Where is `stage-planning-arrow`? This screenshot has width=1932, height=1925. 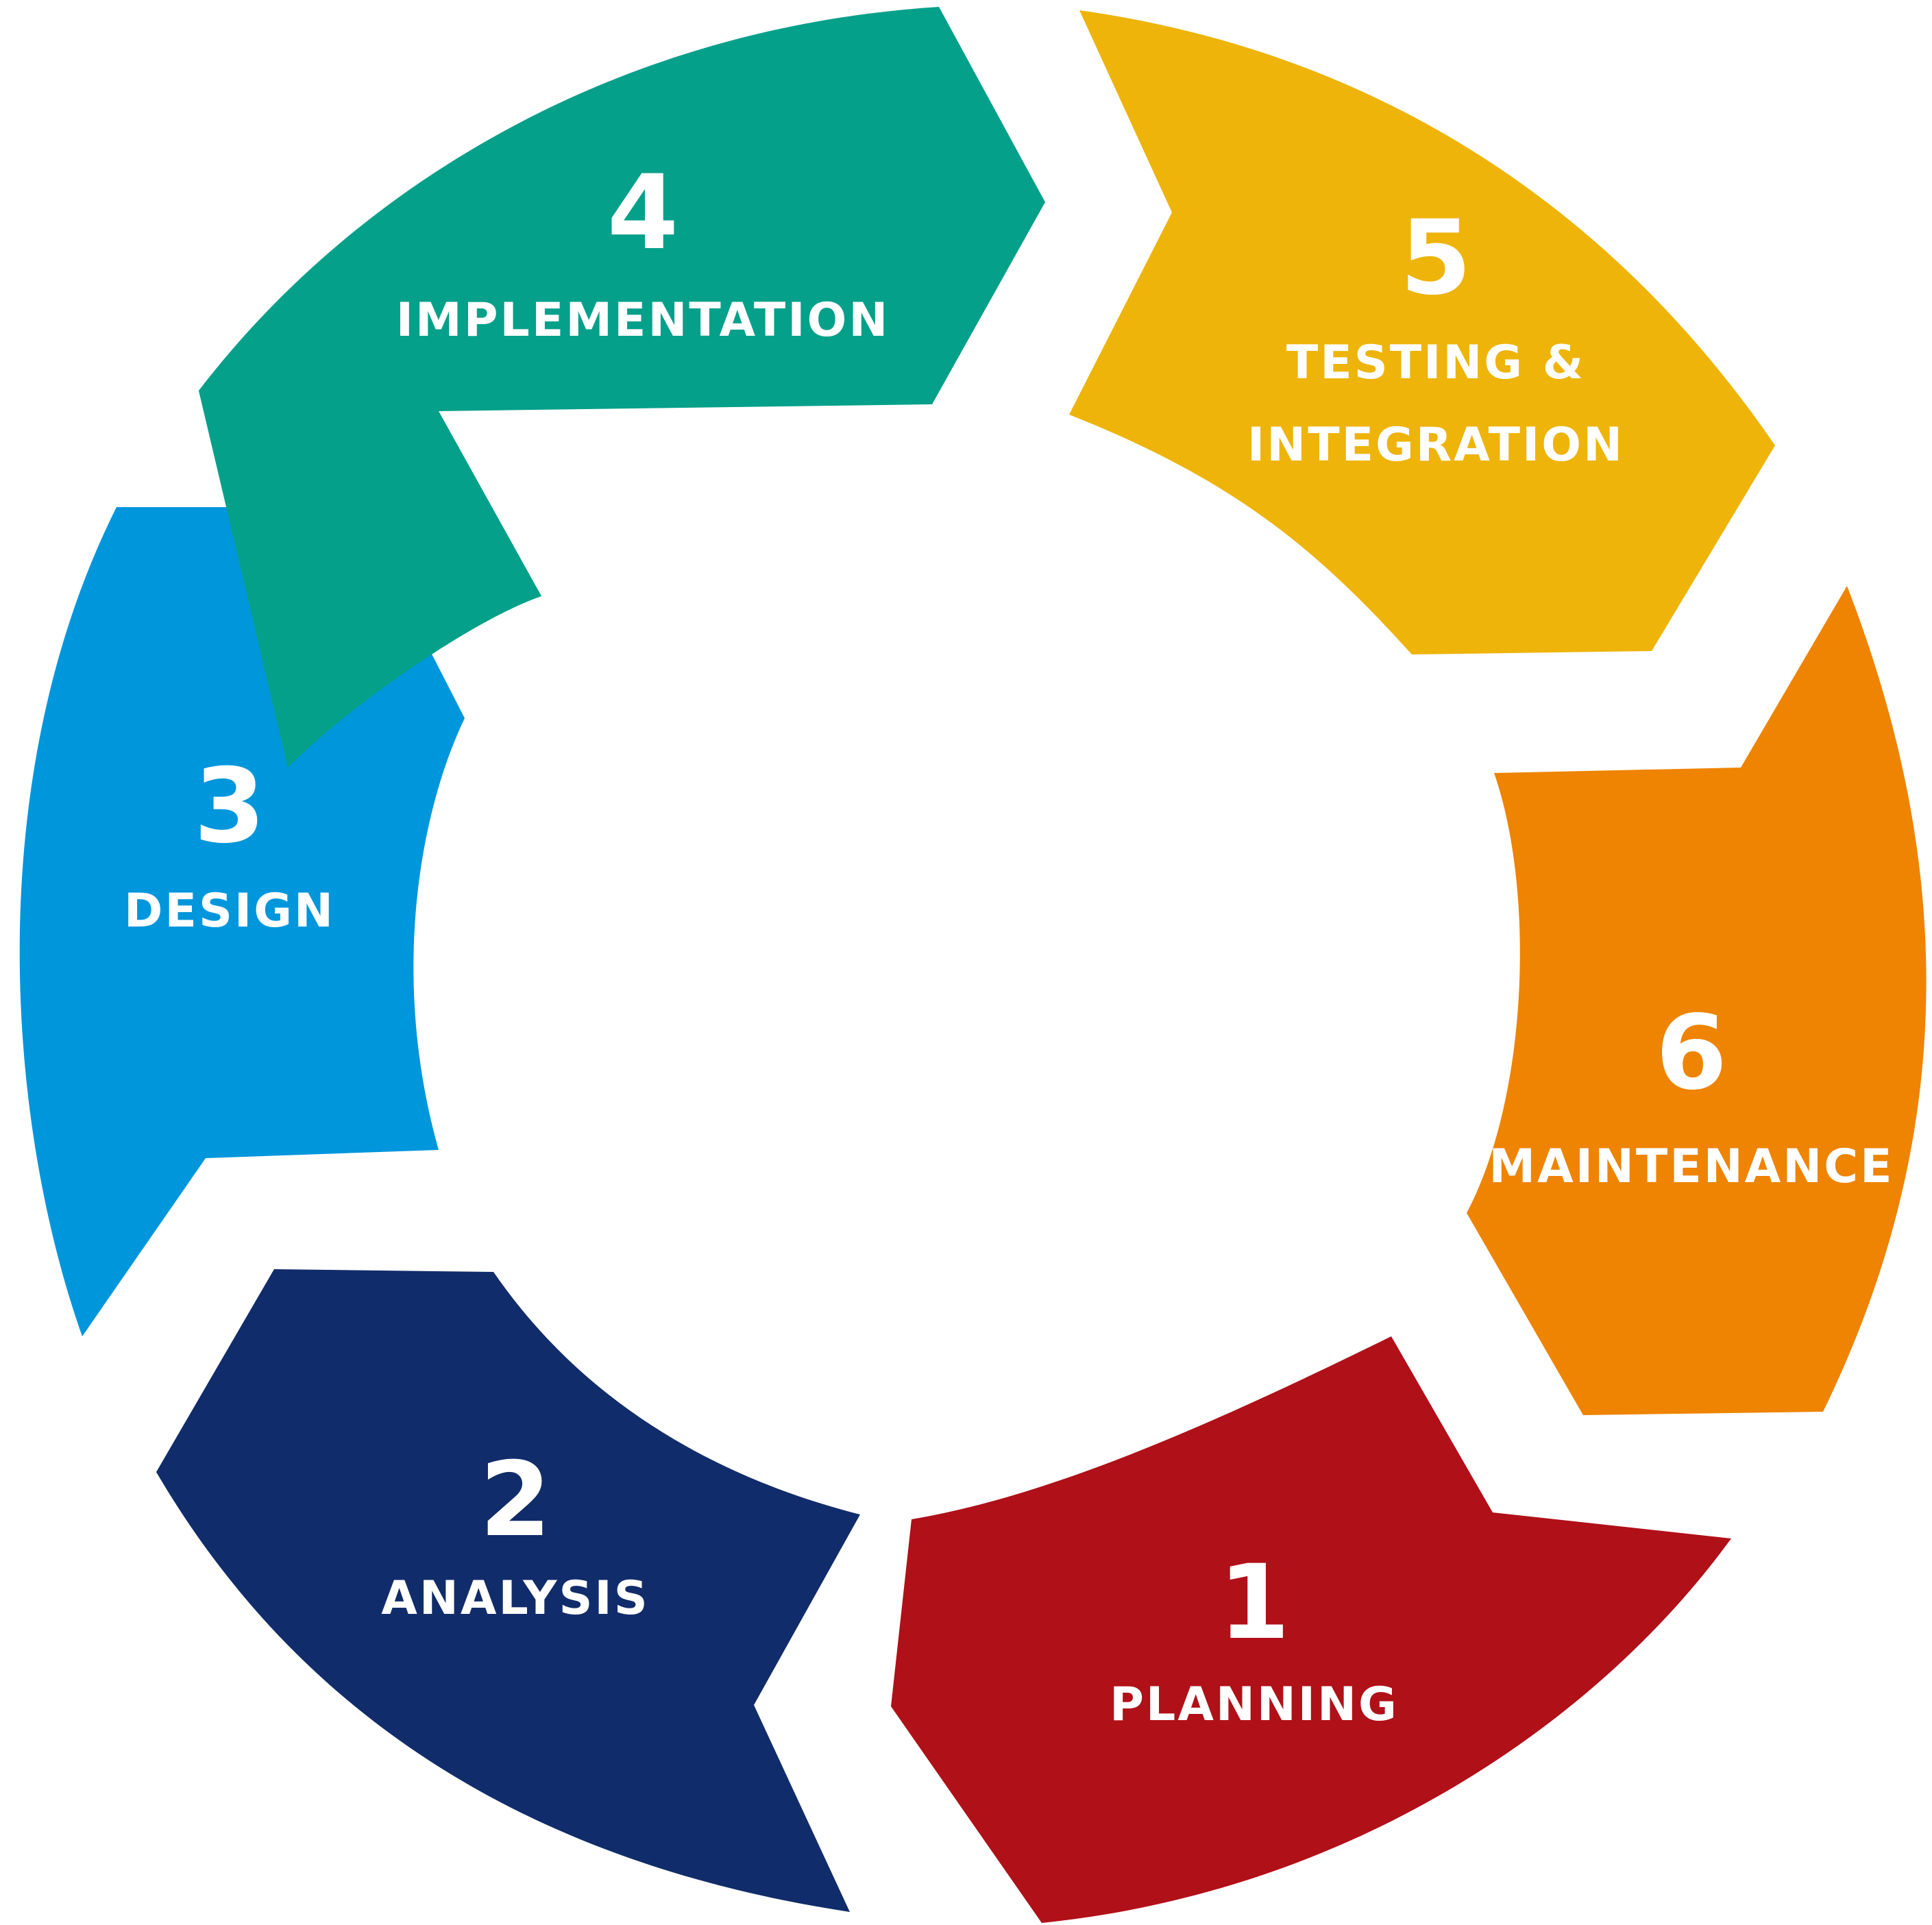
stage-planning-arrow is located at coordinates (1311, 1629).